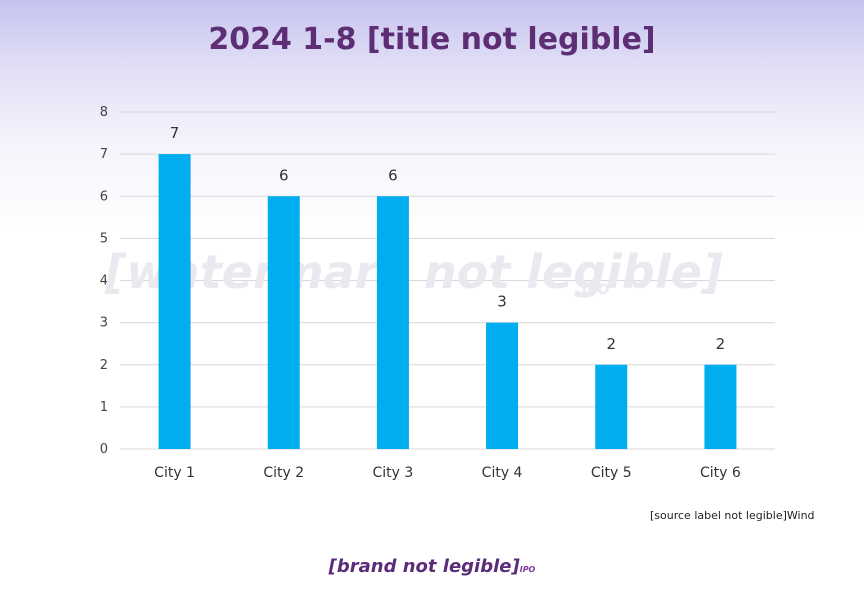 This screenshot has height=599, width=864. Describe the element at coordinates (502, 473) in the screenshot. I see `x-tick-label: City 4` at that location.